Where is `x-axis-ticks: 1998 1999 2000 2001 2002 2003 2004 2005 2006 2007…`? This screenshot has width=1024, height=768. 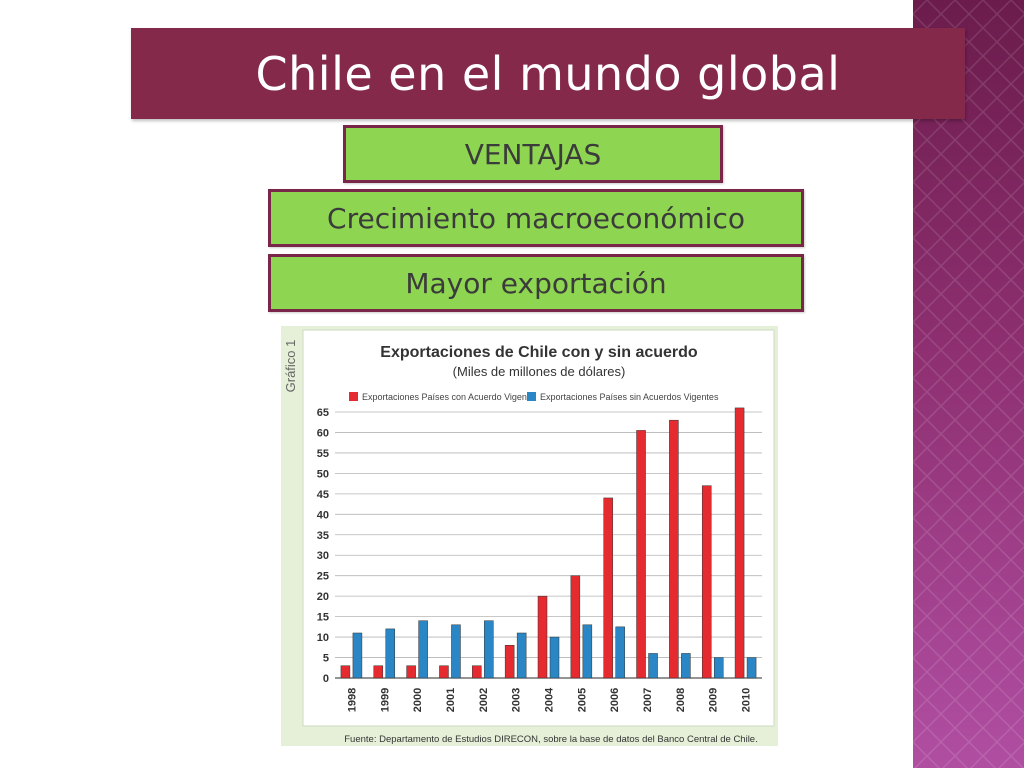 x-axis-ticks: 1998 1999 2000 2001 2002 2003 2004 2005 2006 2007… is located at coordinates (549, 699).